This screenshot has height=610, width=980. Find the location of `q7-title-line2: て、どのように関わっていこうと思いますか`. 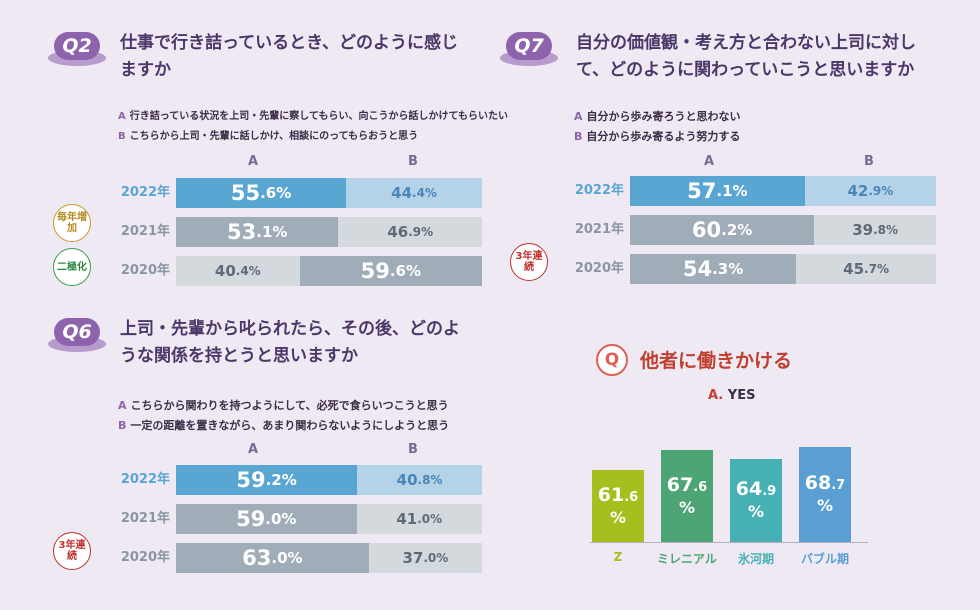

q7-title-line2: て、どのように関わっていこうと思いますか is located at coordinates (745, 70).